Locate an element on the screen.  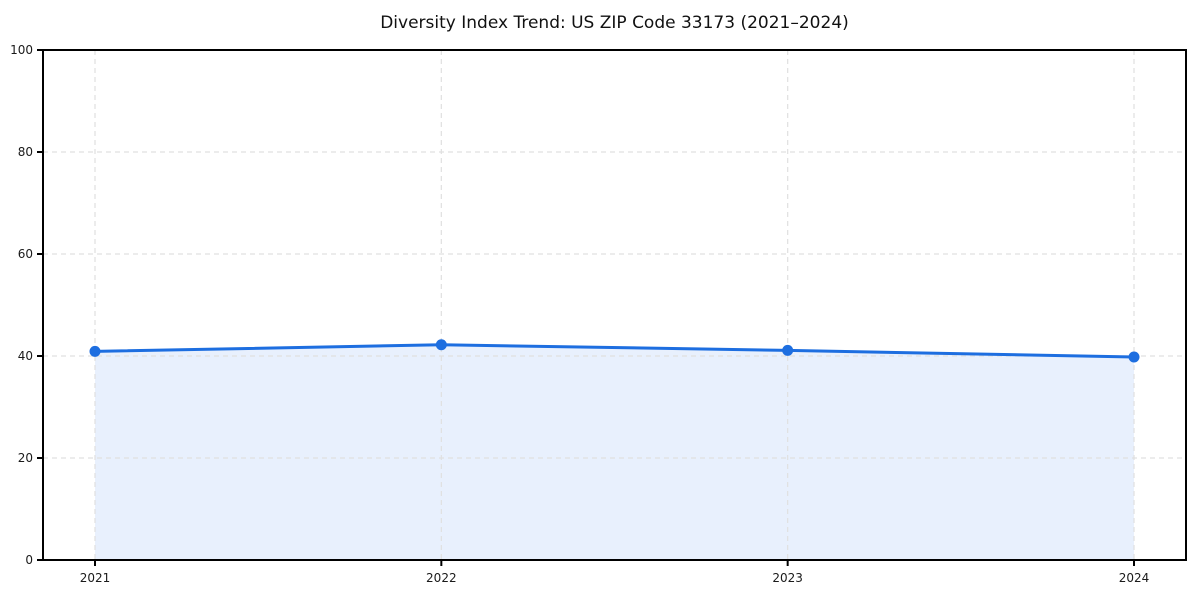
x-tick-label: 2024 is located at coordinates (1134, 578).